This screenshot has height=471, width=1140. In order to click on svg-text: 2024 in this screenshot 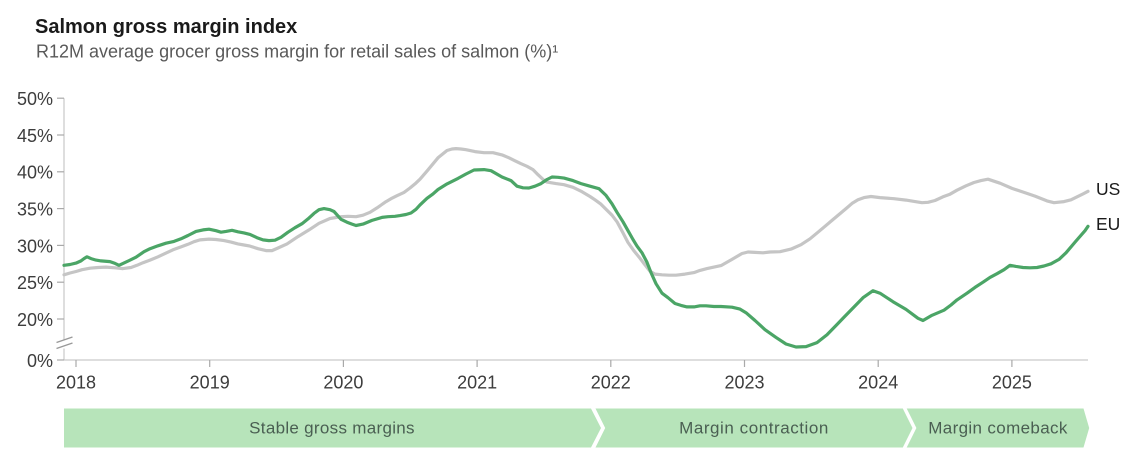, I will do `click(878, 383)`.